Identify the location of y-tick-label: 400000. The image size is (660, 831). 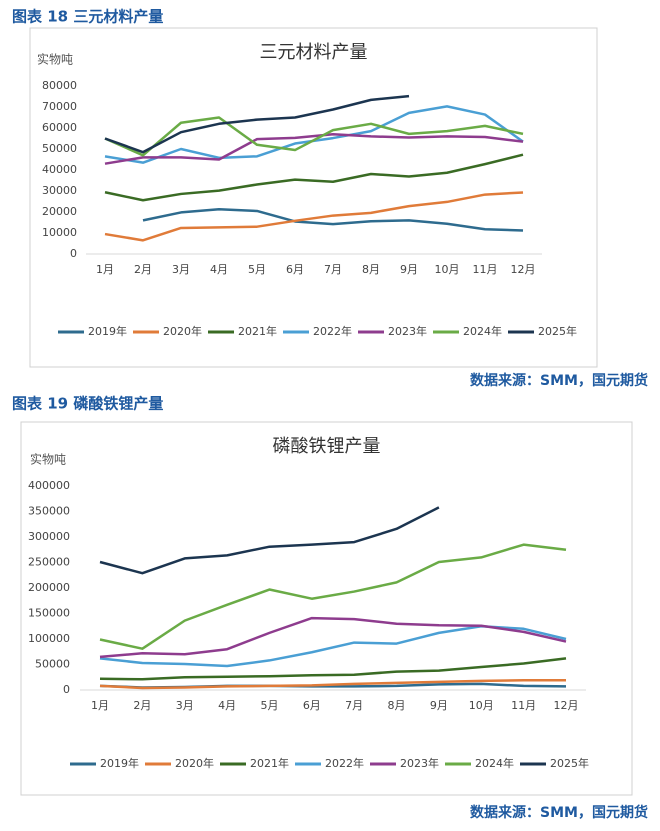
(49, 485).